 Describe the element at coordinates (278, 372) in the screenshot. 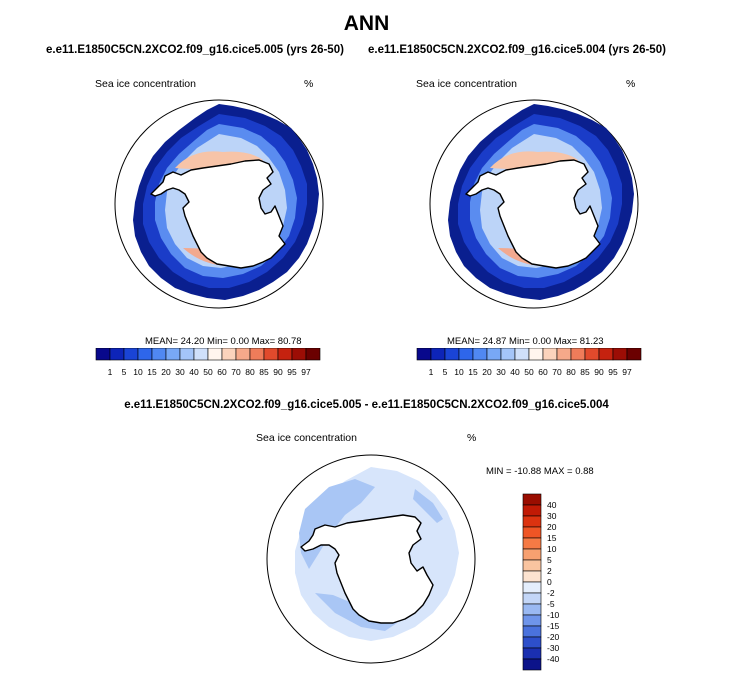

I see `colorbar-tick-label: 90` at that location.